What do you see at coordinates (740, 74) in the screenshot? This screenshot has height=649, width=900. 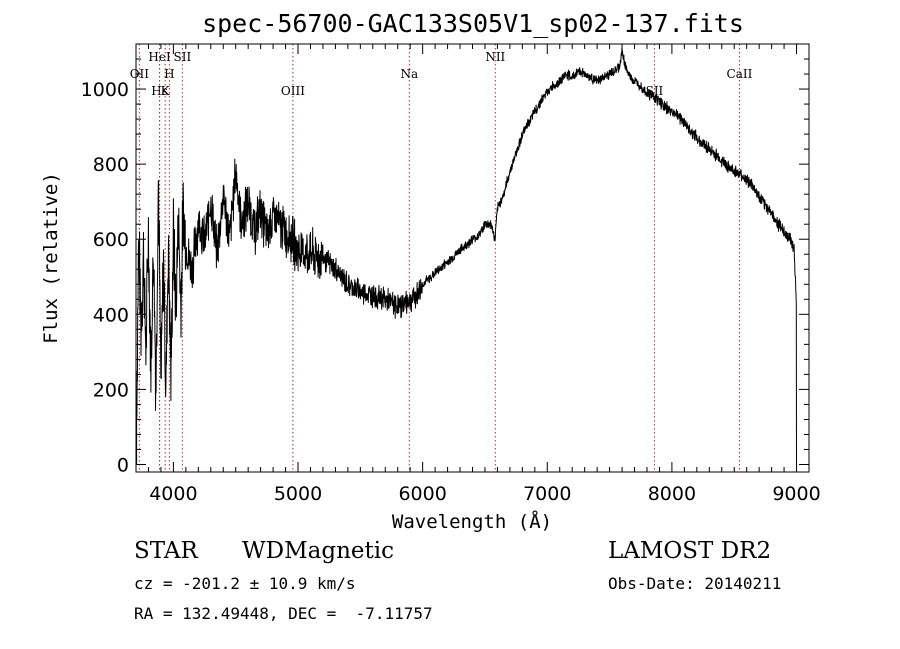 I see `spectral-line-label: CaII` at bounding box center [740, 74].